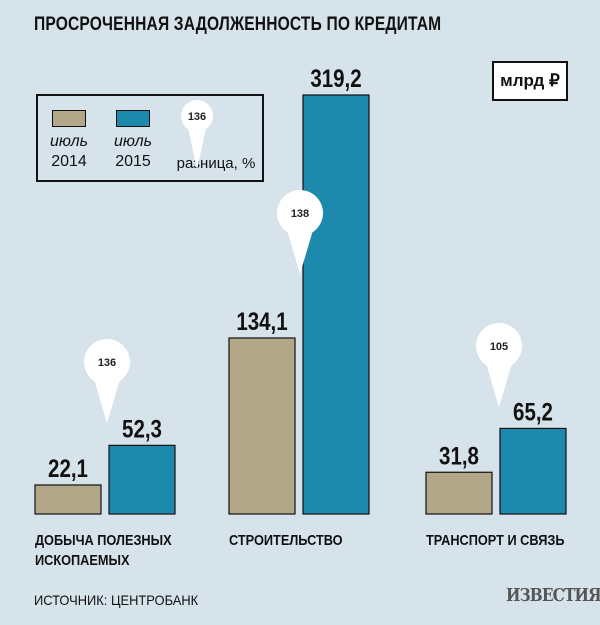 This screenshot has height=625, width=600. I want to click on difference-marker-0-circle, so click(107, 362).